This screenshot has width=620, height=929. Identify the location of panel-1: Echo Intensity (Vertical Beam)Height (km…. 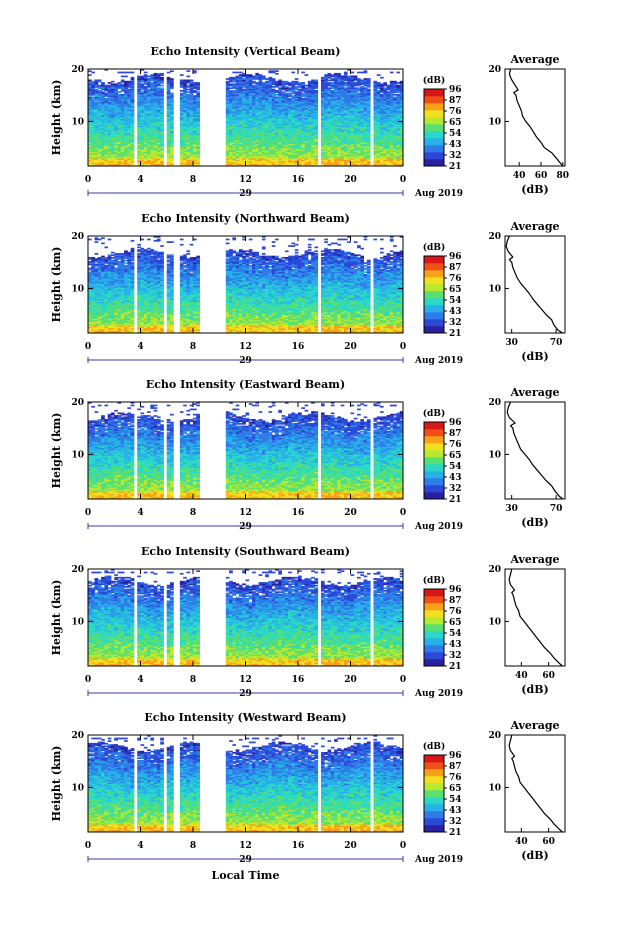
(309, 122).